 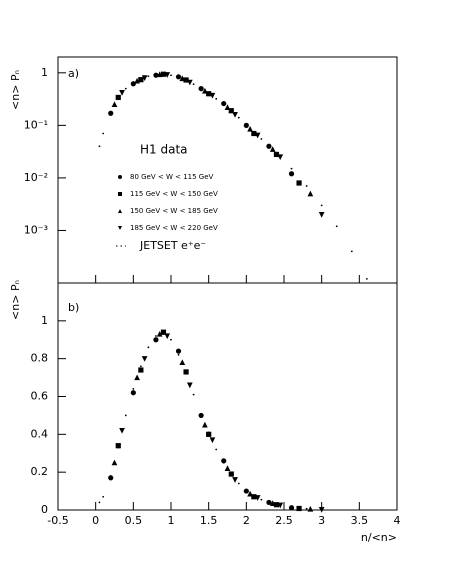 What do you see at coordinates (360, 520) in the screenshot?
I see `x-tick-label: 3.5` at bounding box center [360, 520].